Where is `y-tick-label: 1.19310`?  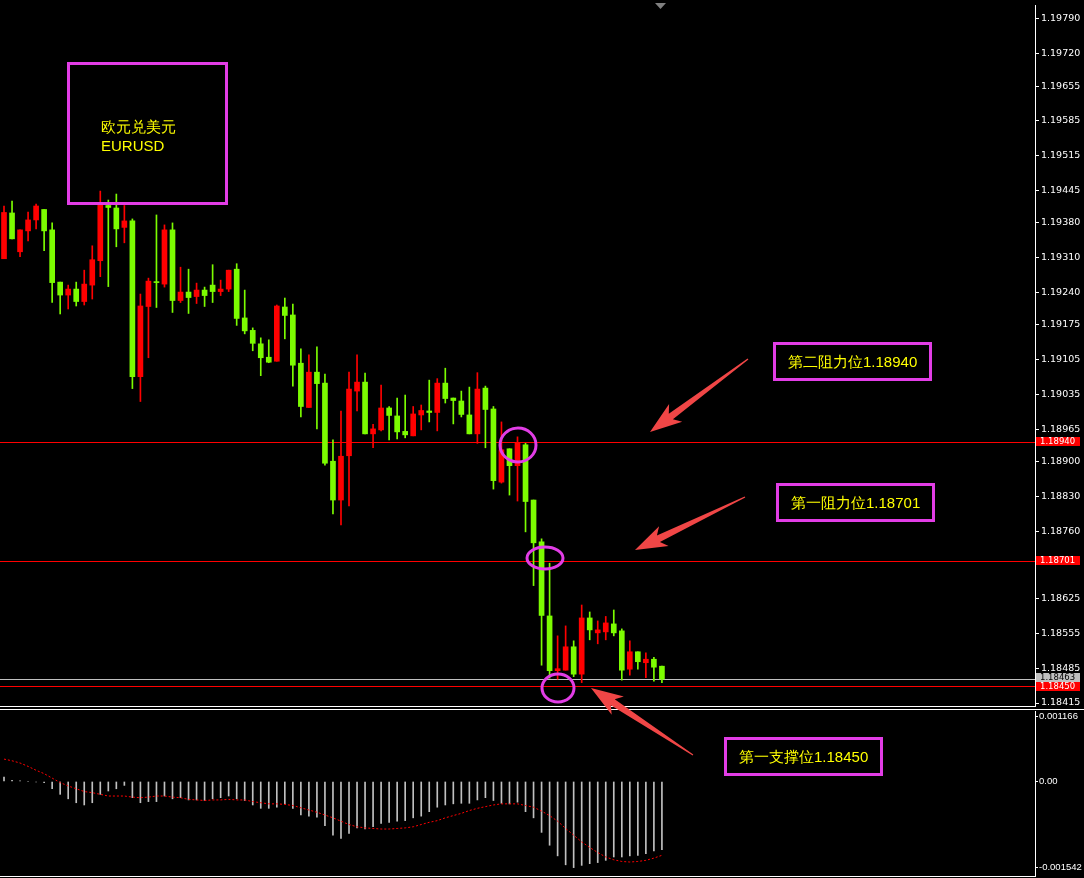
y-tick-label: 1.19310 is located at coordinates (1061, 257).